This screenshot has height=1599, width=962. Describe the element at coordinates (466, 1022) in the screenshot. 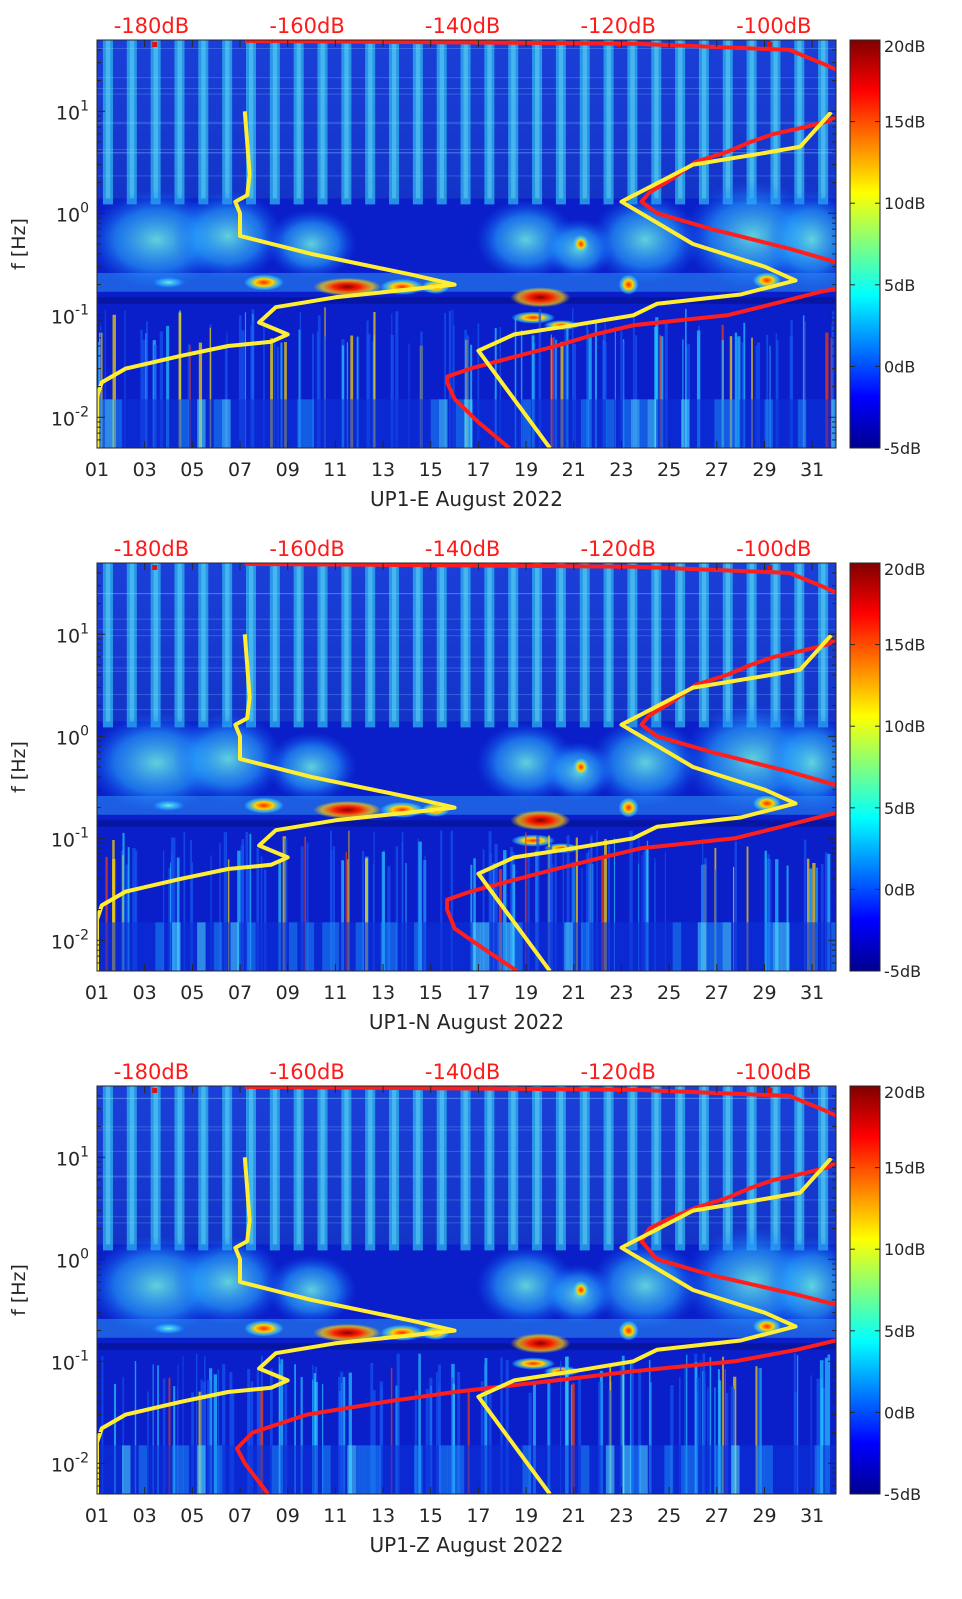

I see `x-axis-label: UP1-N August 2022` at that location.